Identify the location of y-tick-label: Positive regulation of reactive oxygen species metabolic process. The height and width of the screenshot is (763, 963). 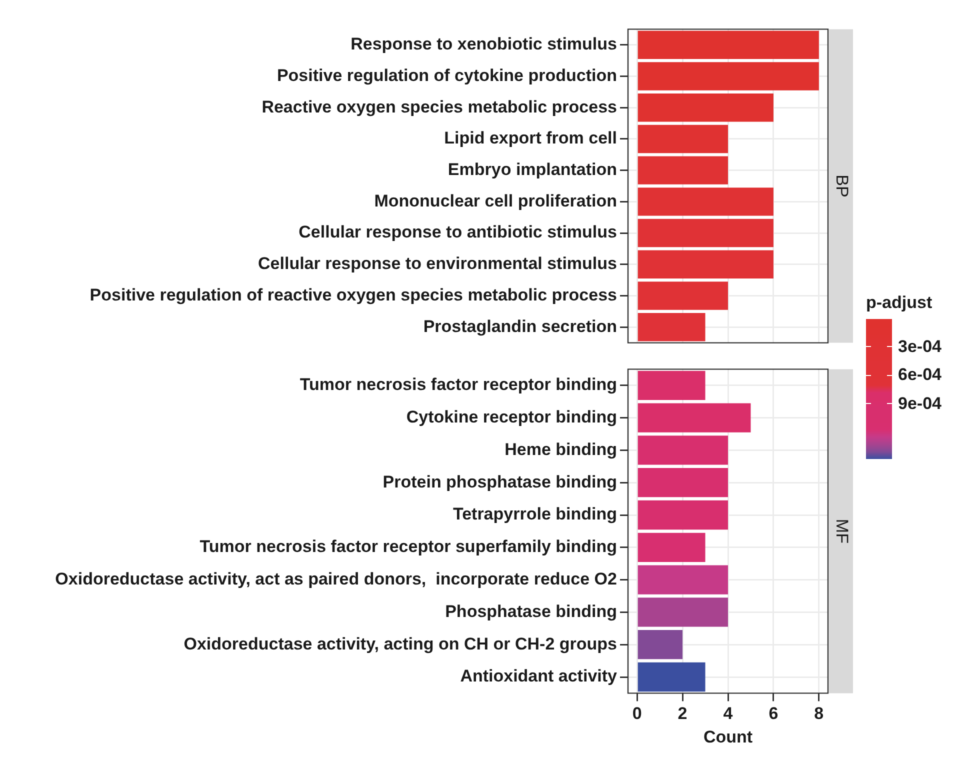
(353, 294).